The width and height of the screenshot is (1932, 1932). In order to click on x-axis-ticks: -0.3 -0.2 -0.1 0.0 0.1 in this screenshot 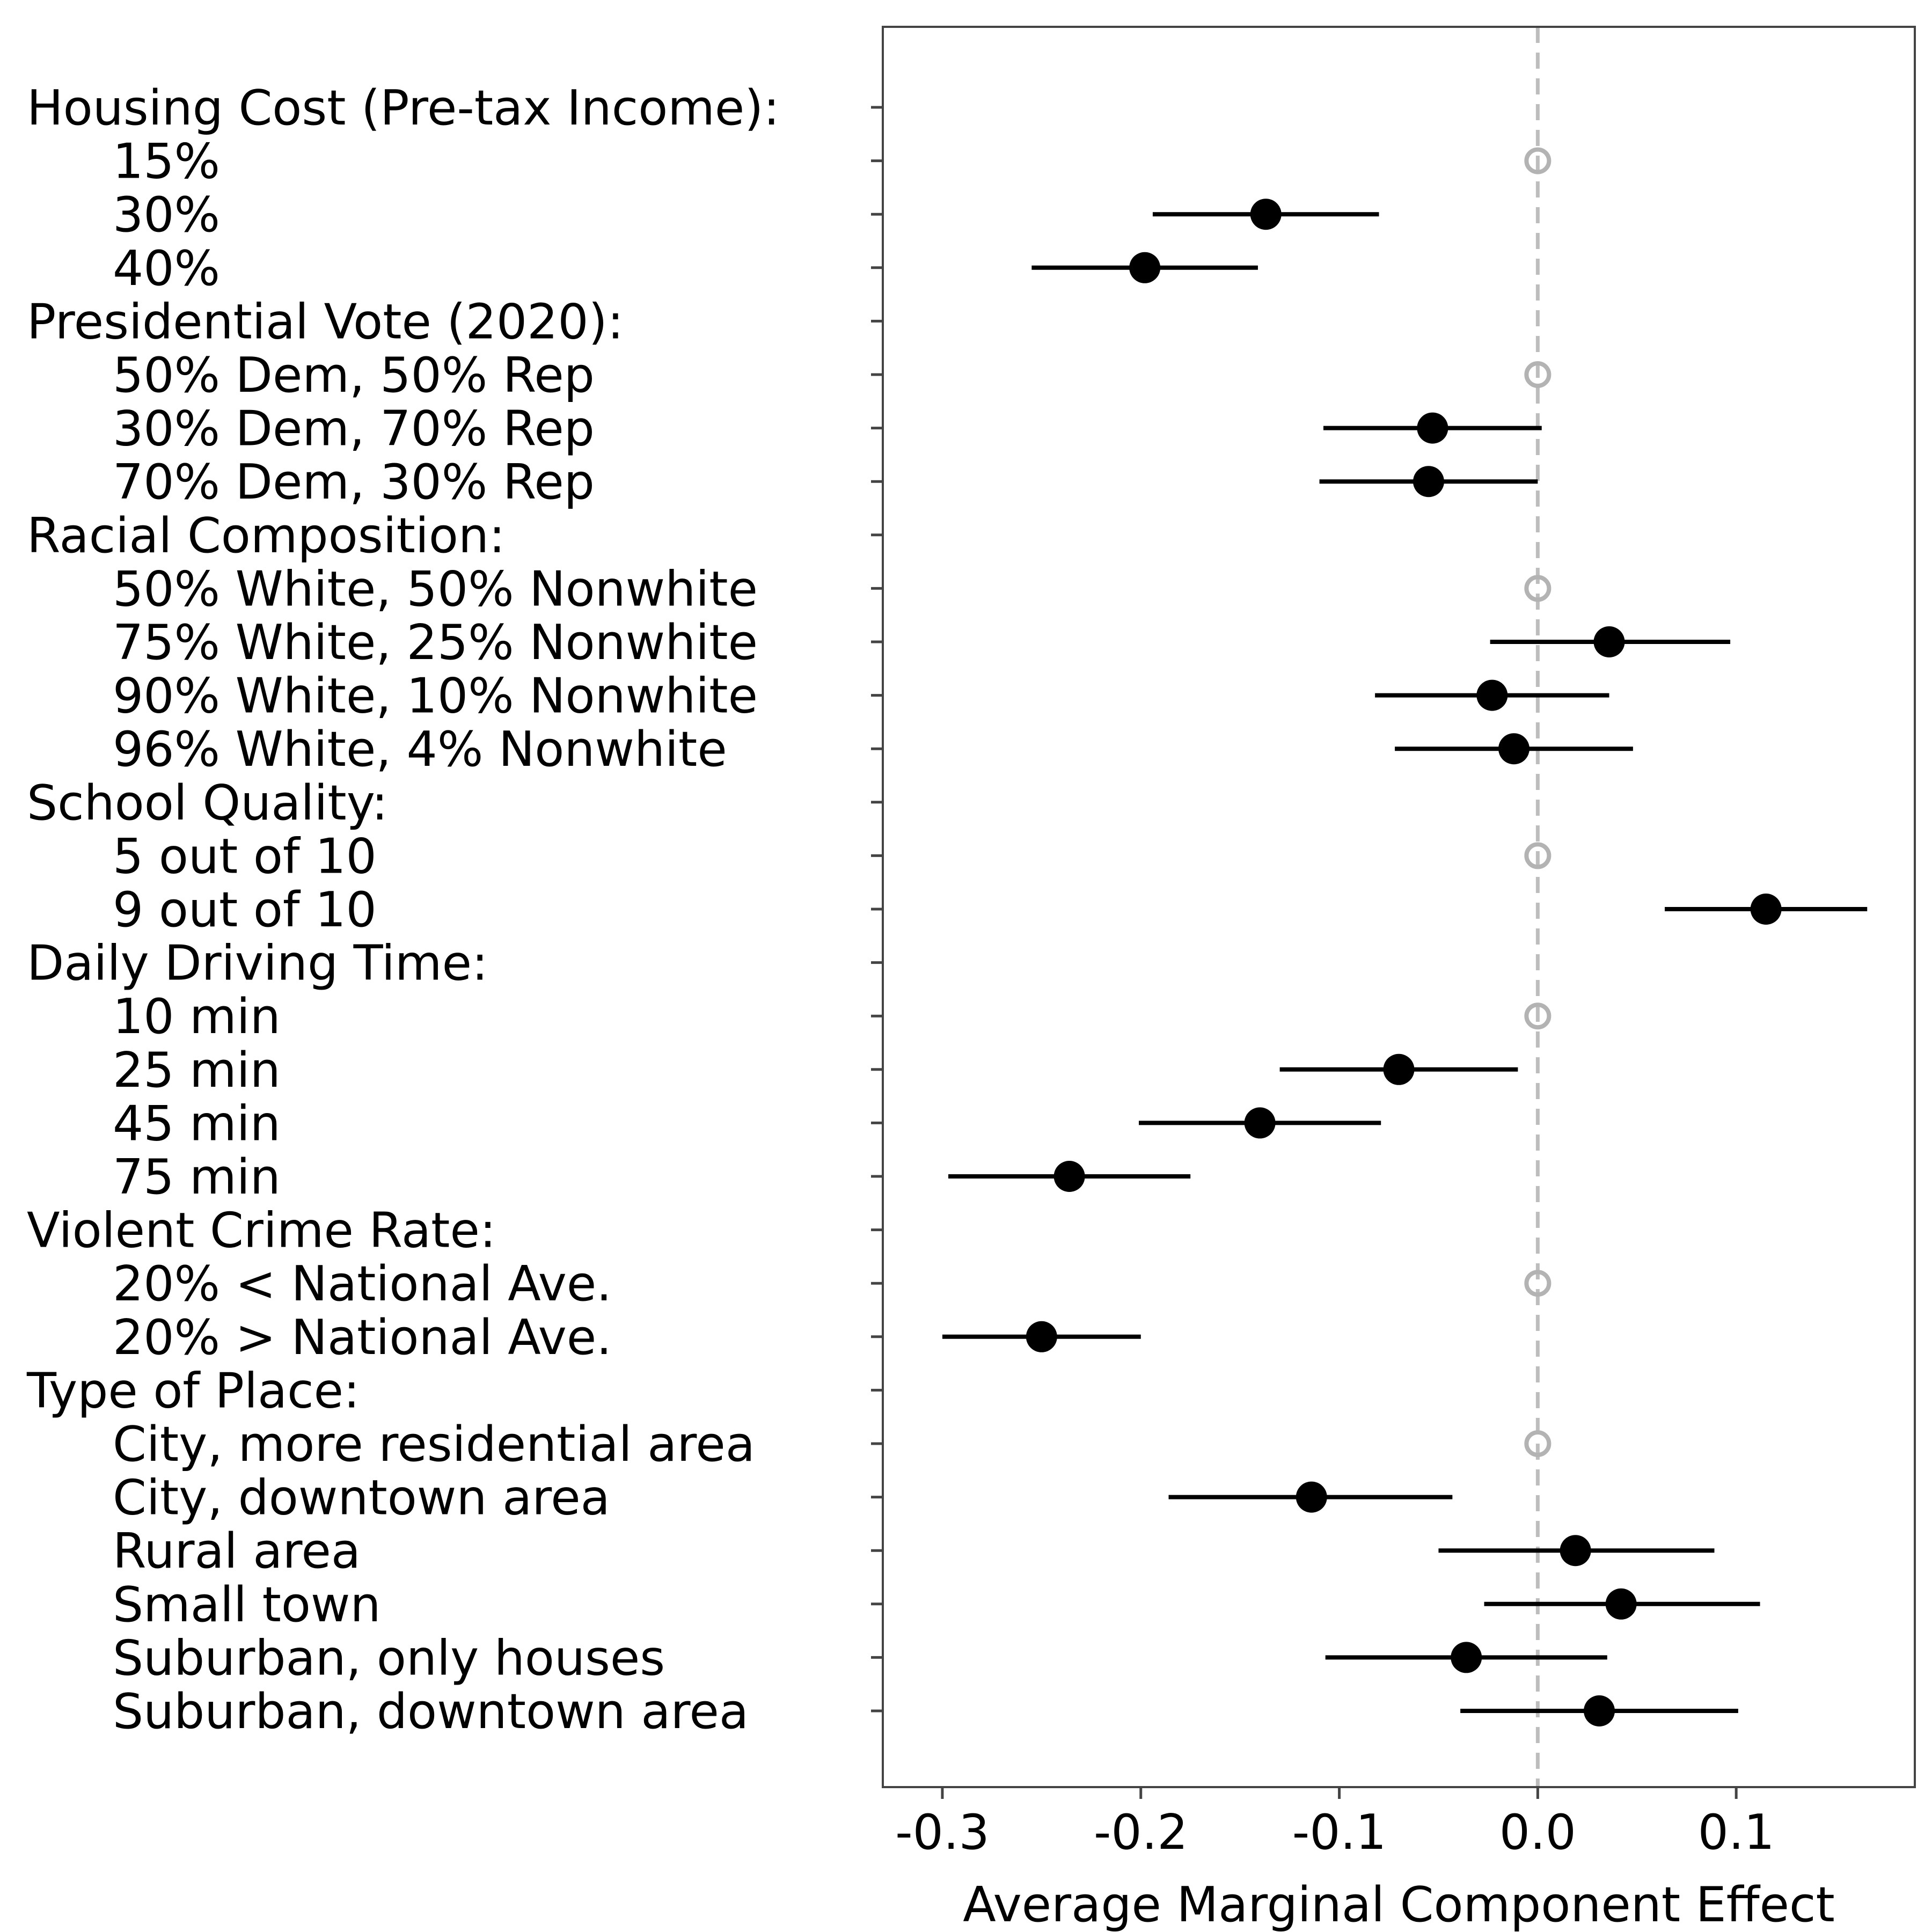, I will do `click(1335, 1824)`.